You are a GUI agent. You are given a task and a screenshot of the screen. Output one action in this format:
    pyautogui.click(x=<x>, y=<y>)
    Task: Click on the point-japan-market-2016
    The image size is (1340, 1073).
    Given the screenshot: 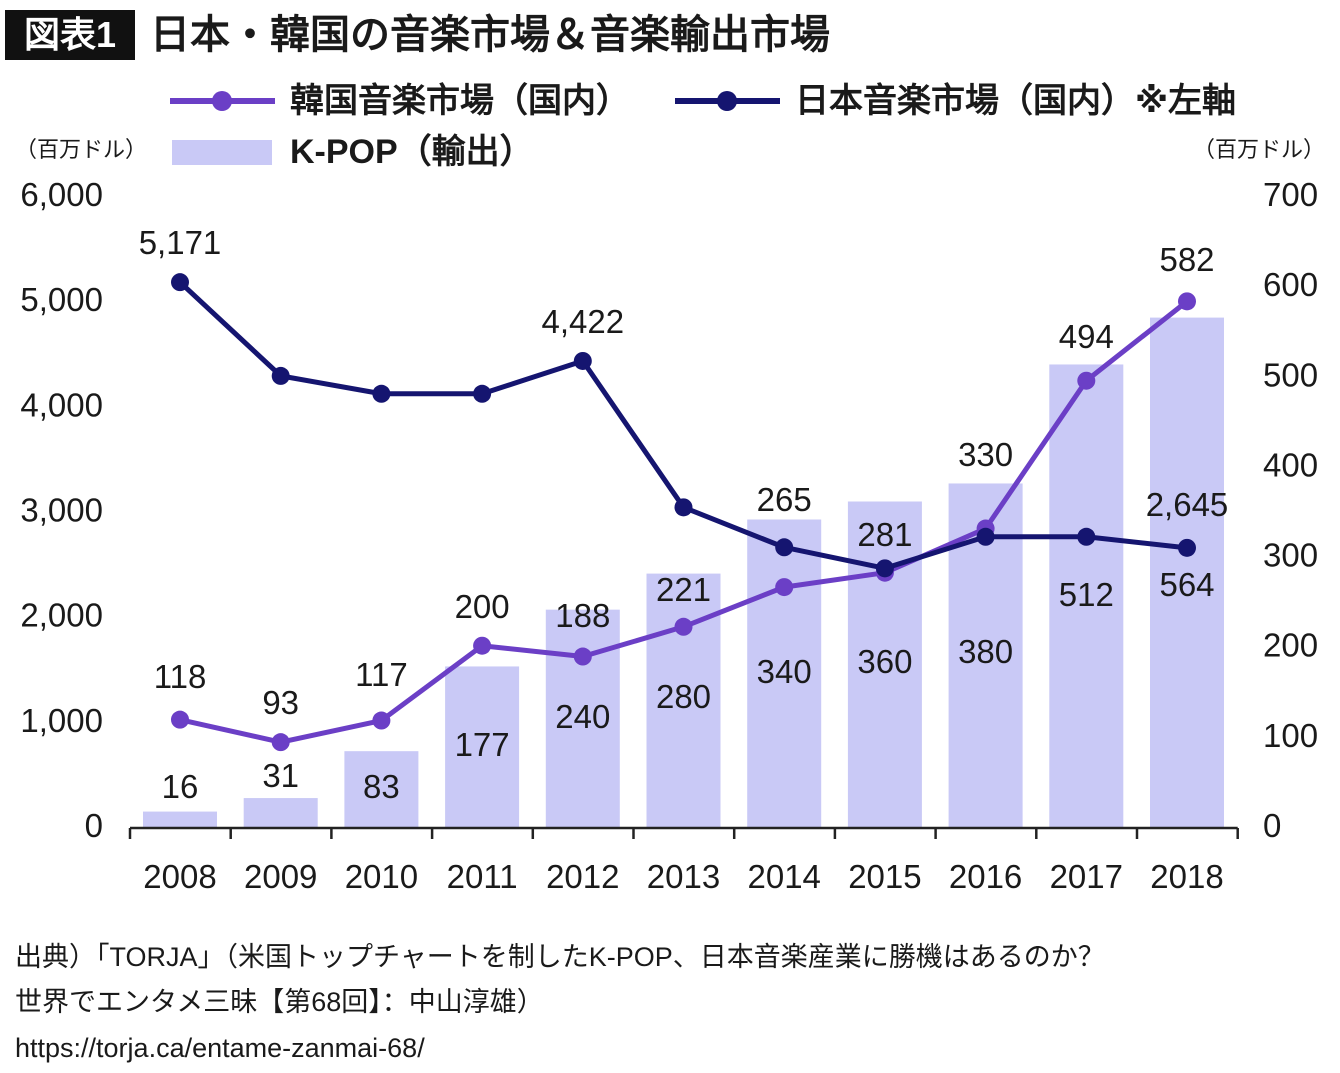 What is the action you would take?
    pyautogui.click(x=985, y=536)
    